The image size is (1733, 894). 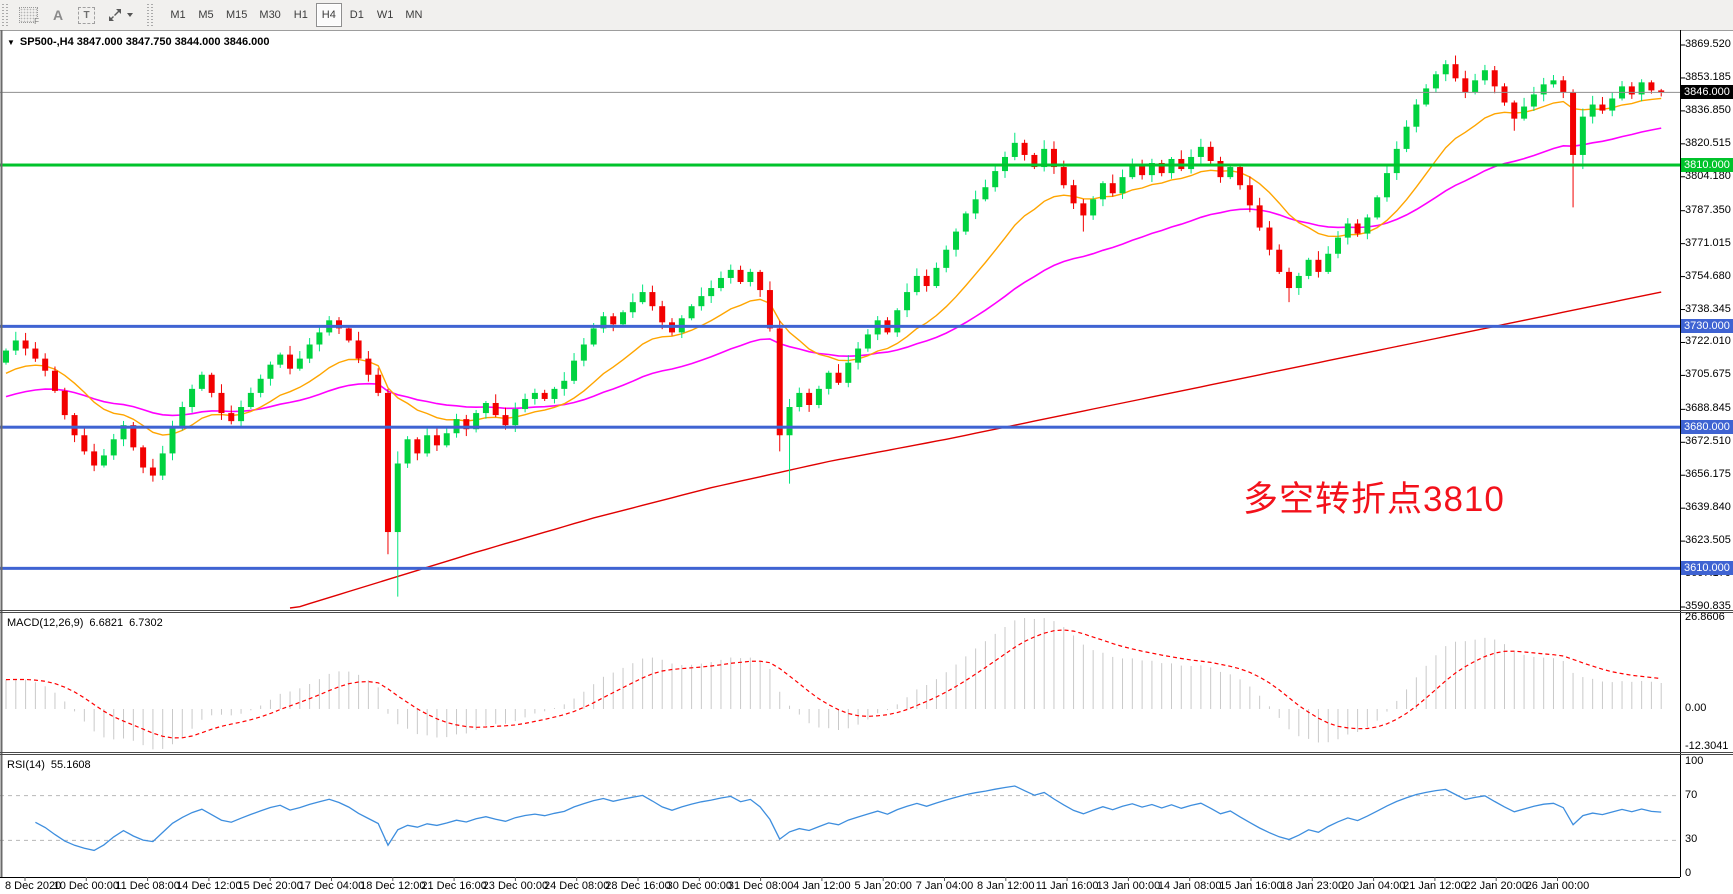 What do you see at coordinates (45, 623) in the screenshot?
I see `macd-indicator-name: MACD(12,26,9)` at bounding box center [45, 623].